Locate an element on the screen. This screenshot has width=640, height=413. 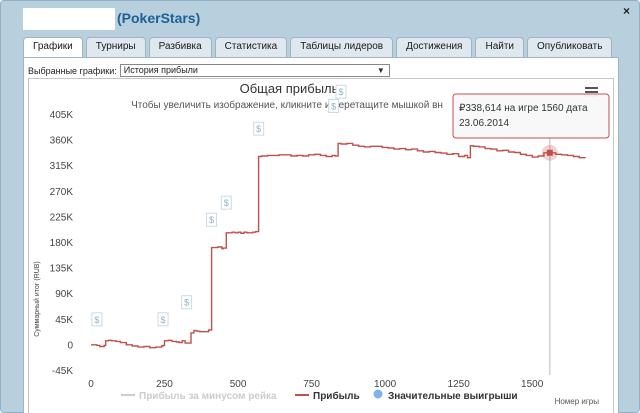
x-axis: 0 250 500 750 1000 1250 1500 is located at coordinates (316, 384).